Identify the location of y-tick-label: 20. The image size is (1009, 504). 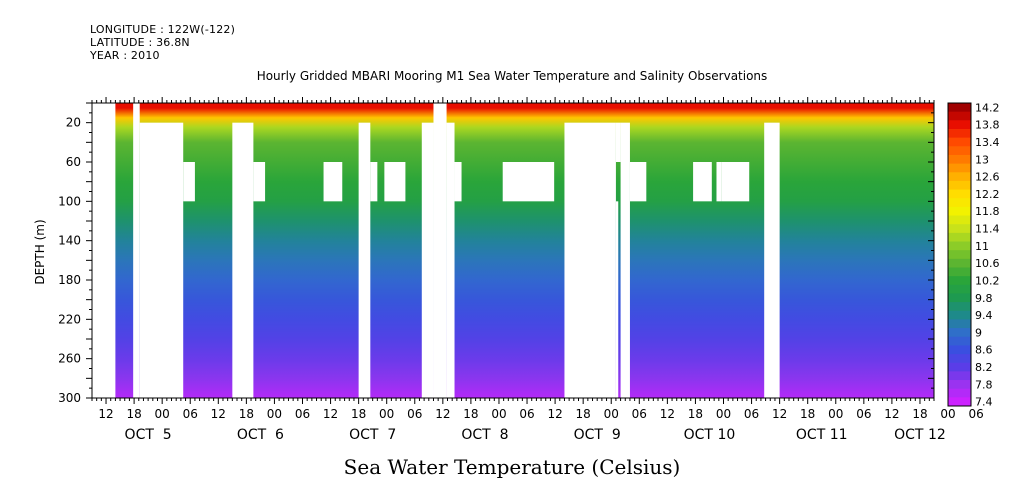
(73, 123).